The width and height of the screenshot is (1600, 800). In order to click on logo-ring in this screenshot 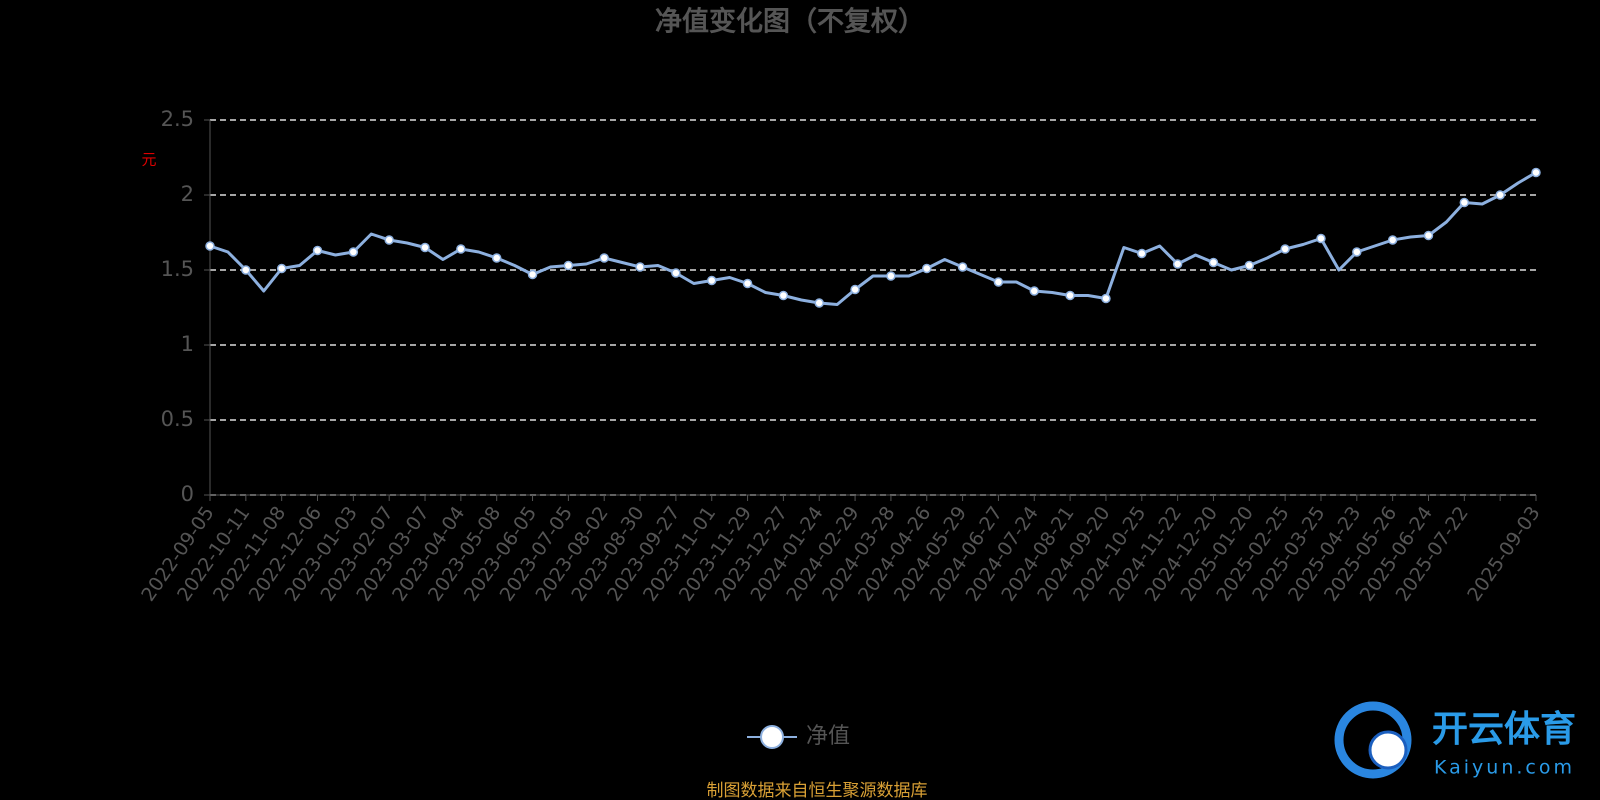, I will do `click(1373, 740)`.